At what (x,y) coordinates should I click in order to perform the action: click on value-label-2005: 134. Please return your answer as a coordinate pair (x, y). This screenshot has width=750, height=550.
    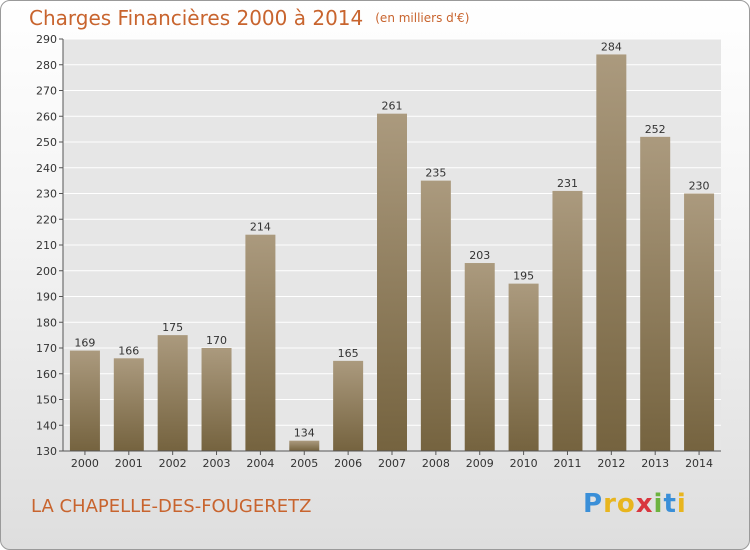
    Looking at the image, I should click on (304, 433).